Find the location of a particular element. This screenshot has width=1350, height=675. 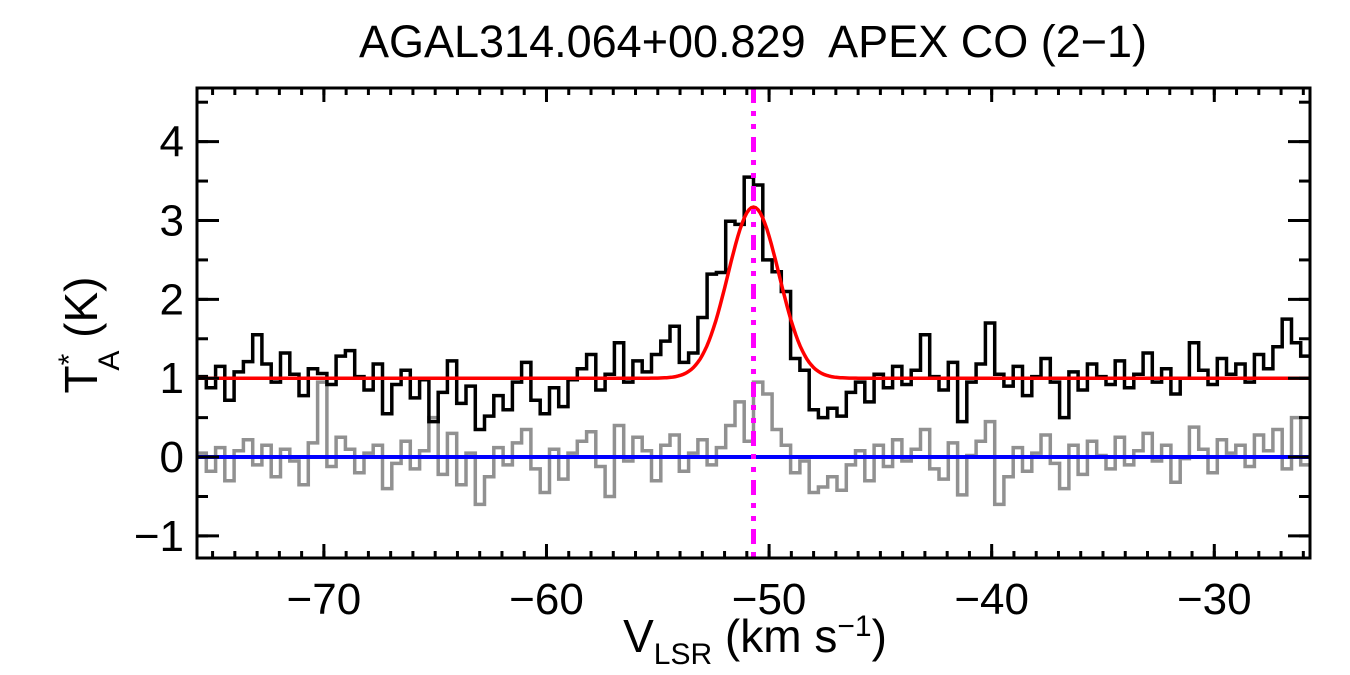

x-tick-label: −40 is located at coordinates (991, 599).